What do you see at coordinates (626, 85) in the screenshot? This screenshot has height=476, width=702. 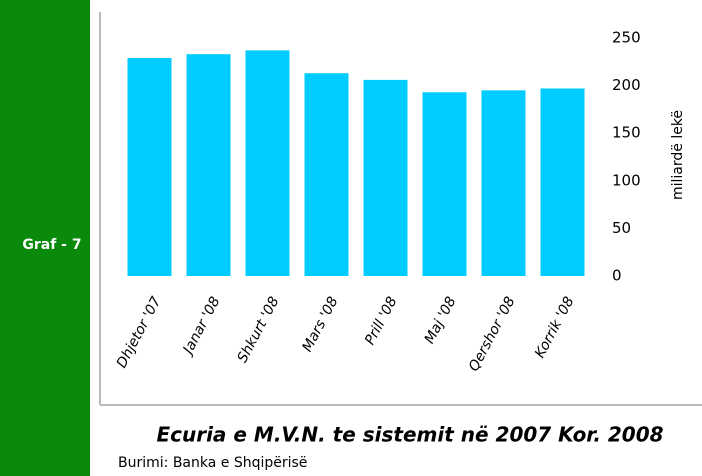 I see `y-tick-label: 200` at bounding box center [626, 85].